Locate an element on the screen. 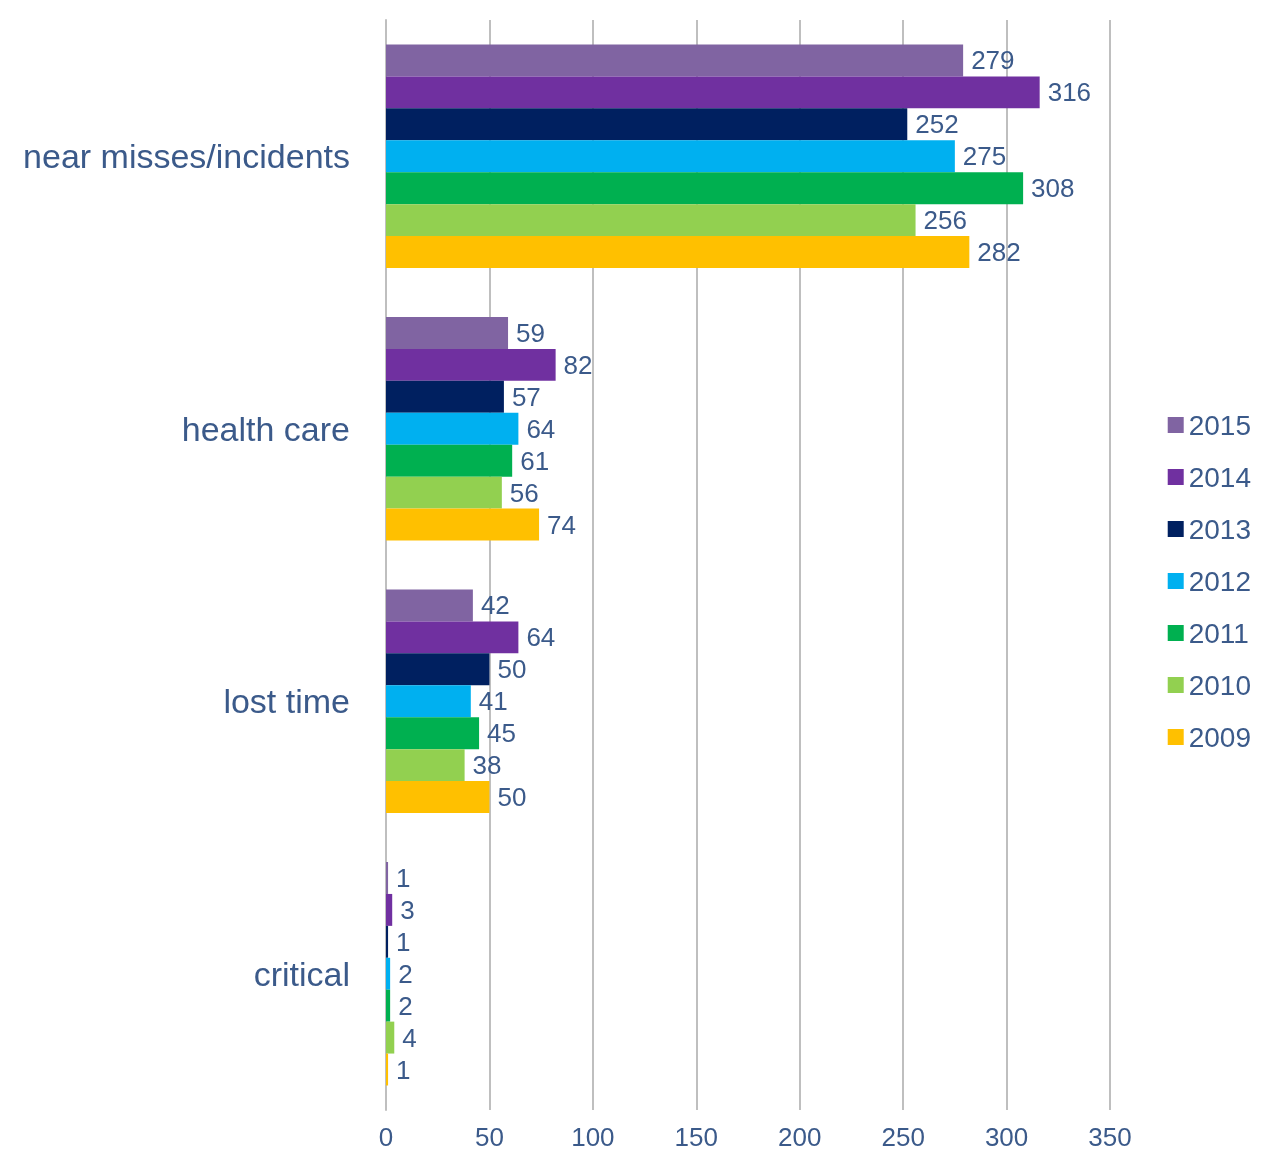 The height and width of the screenshot is (1162, 1266). y-tick-label: health care is located at coordinates (265, 428).